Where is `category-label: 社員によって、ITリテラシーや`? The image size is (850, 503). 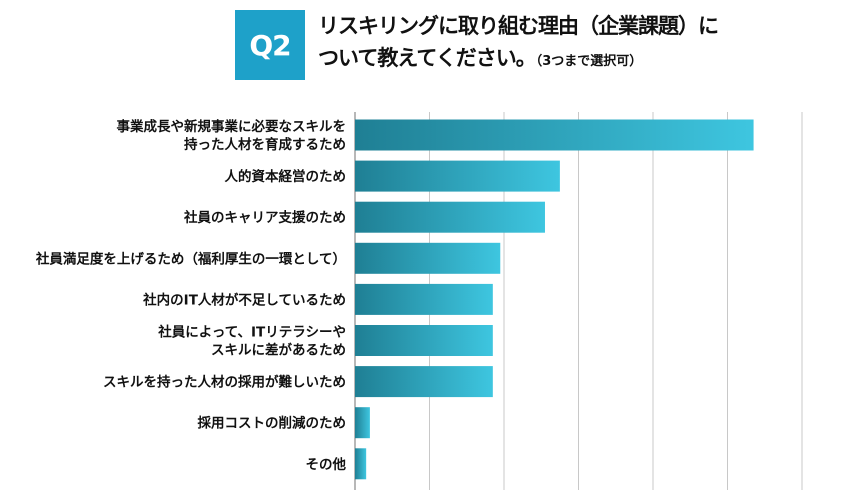
category-label: 社員によって、ITリテラシーや is located at coordinates (251, 332).